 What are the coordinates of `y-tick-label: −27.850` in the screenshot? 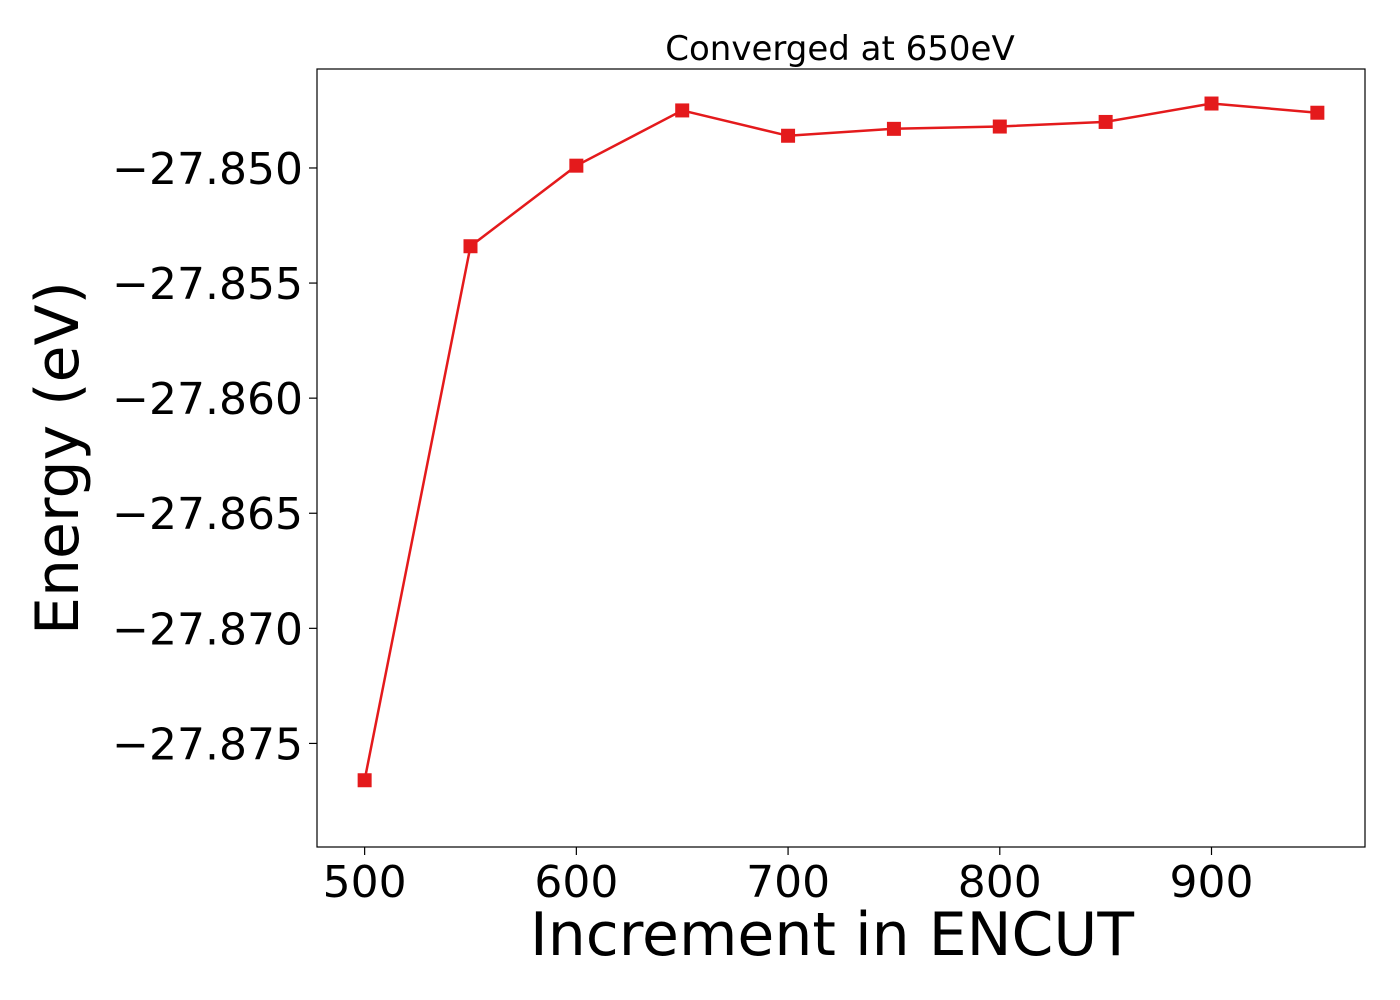 It's located at (207, 169).